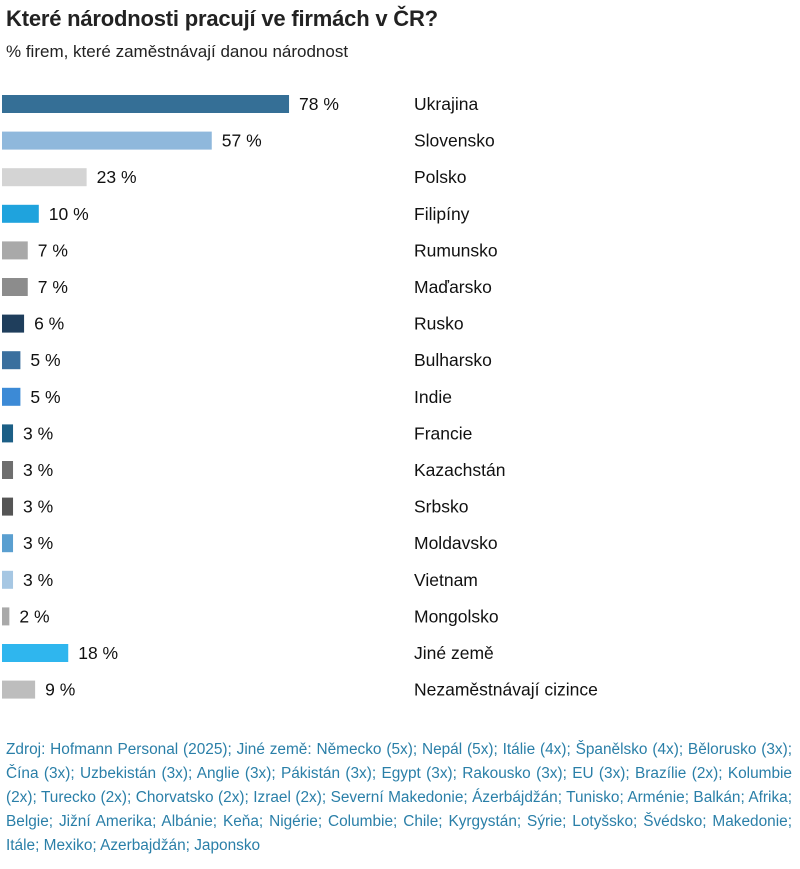 This screenshot has height=869, width=800. What do you see at coordinates (439, 324) in the screenshot?
I see `category-label-6: Rusko` at bounding box center [439, 324].